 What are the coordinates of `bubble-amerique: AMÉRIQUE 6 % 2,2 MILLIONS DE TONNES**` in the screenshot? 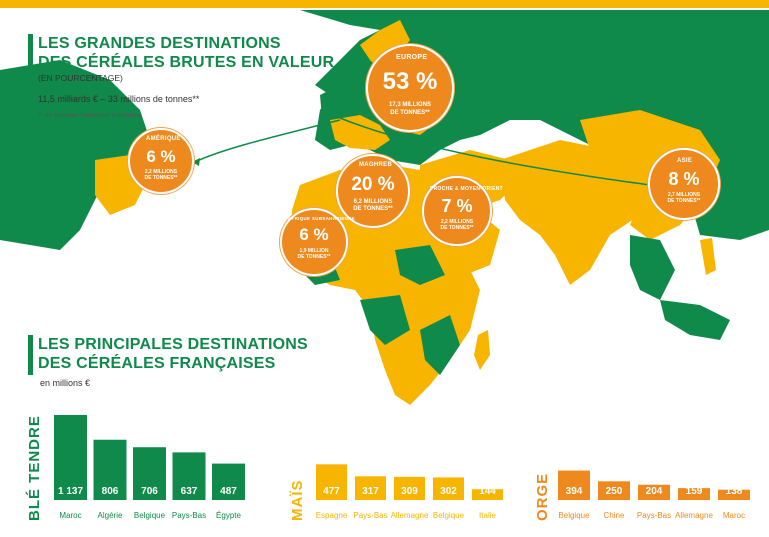 It's located at (161, 161).